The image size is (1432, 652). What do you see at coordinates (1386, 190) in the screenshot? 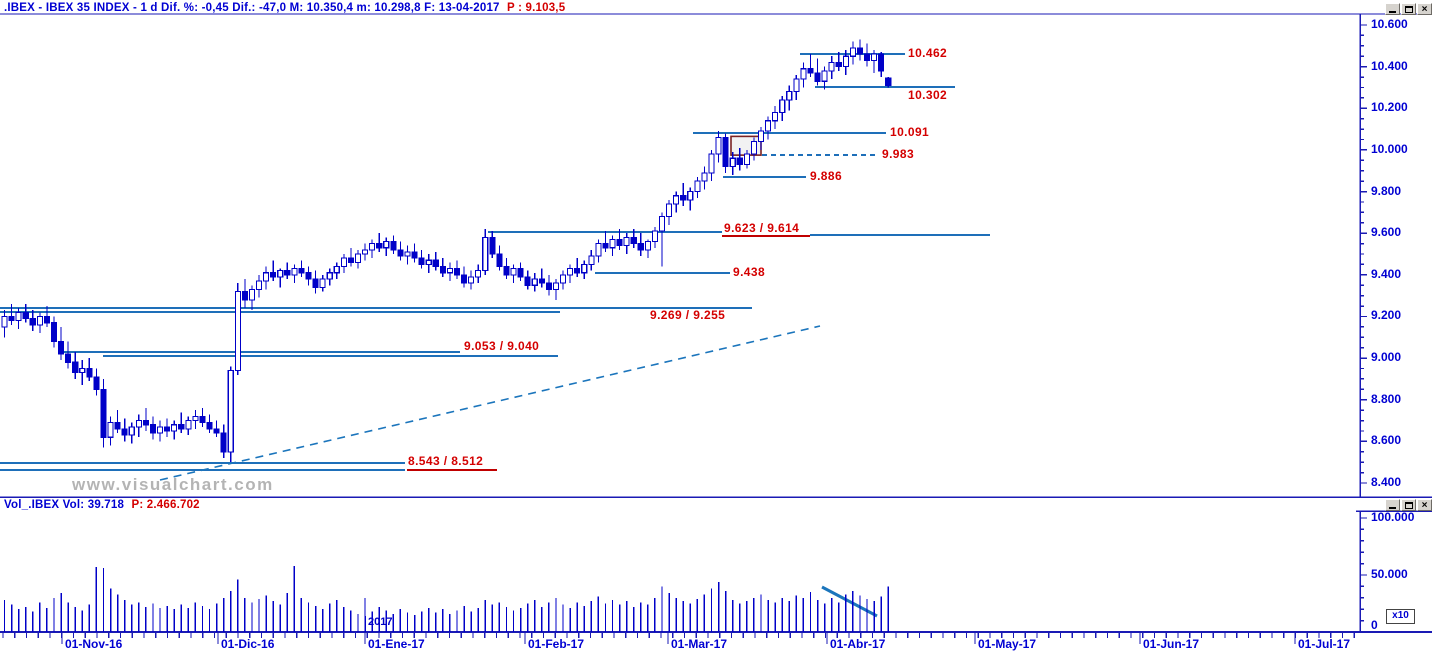
I see `price-axis-label: 9.800` at bounding box center [1386, 190].